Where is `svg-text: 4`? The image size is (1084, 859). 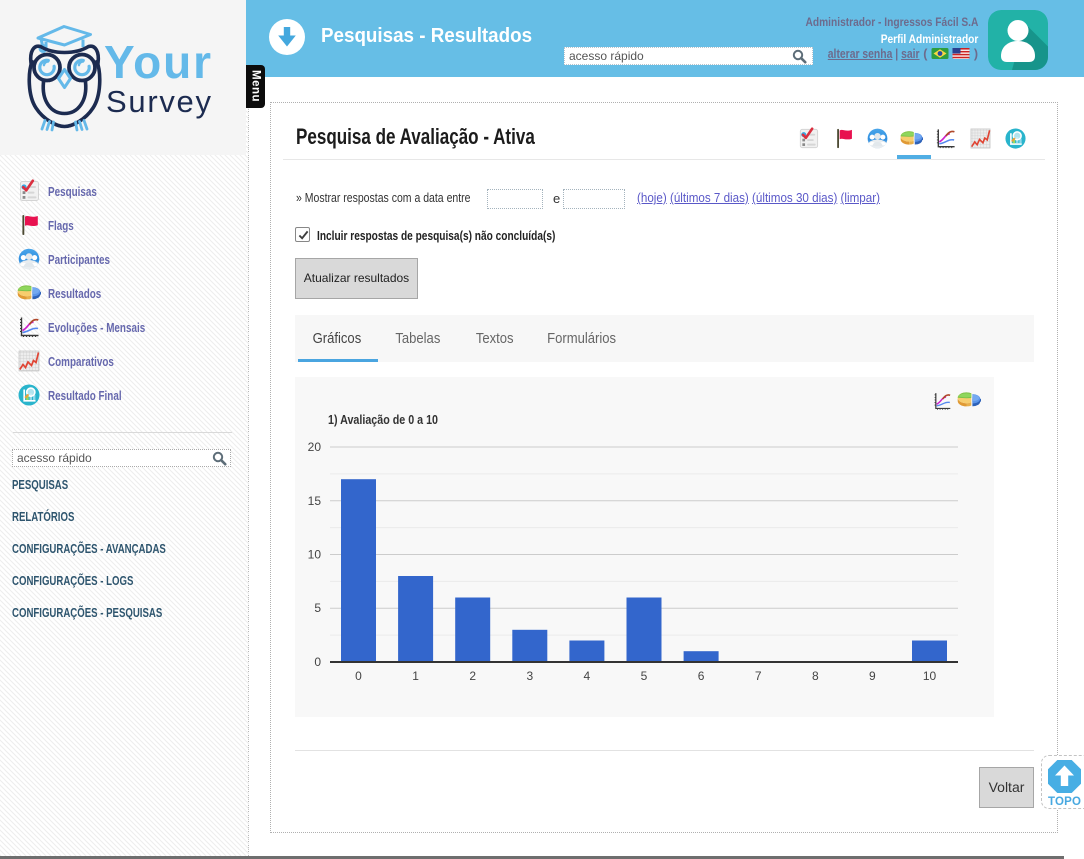 svg-text: 4 is located at coordinates (587, 676).